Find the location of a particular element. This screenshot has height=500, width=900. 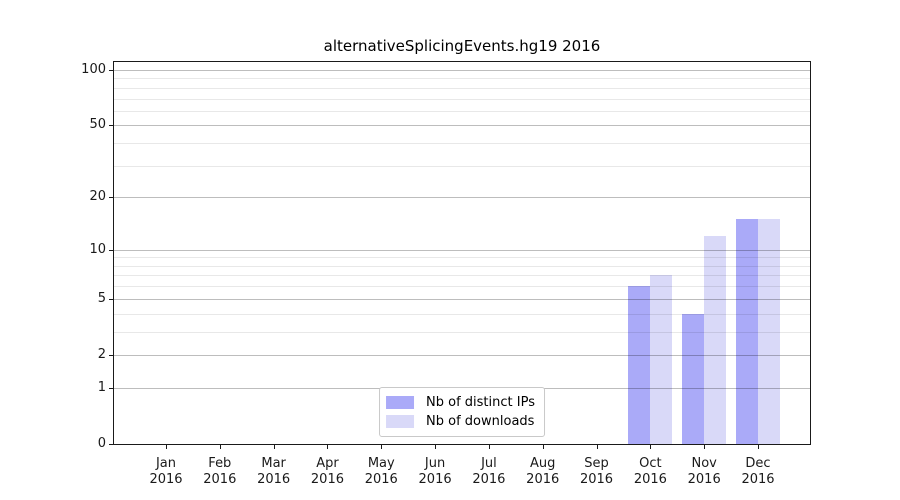

x-tick-label: Sep 2016 is located at coordinates (597, 472).